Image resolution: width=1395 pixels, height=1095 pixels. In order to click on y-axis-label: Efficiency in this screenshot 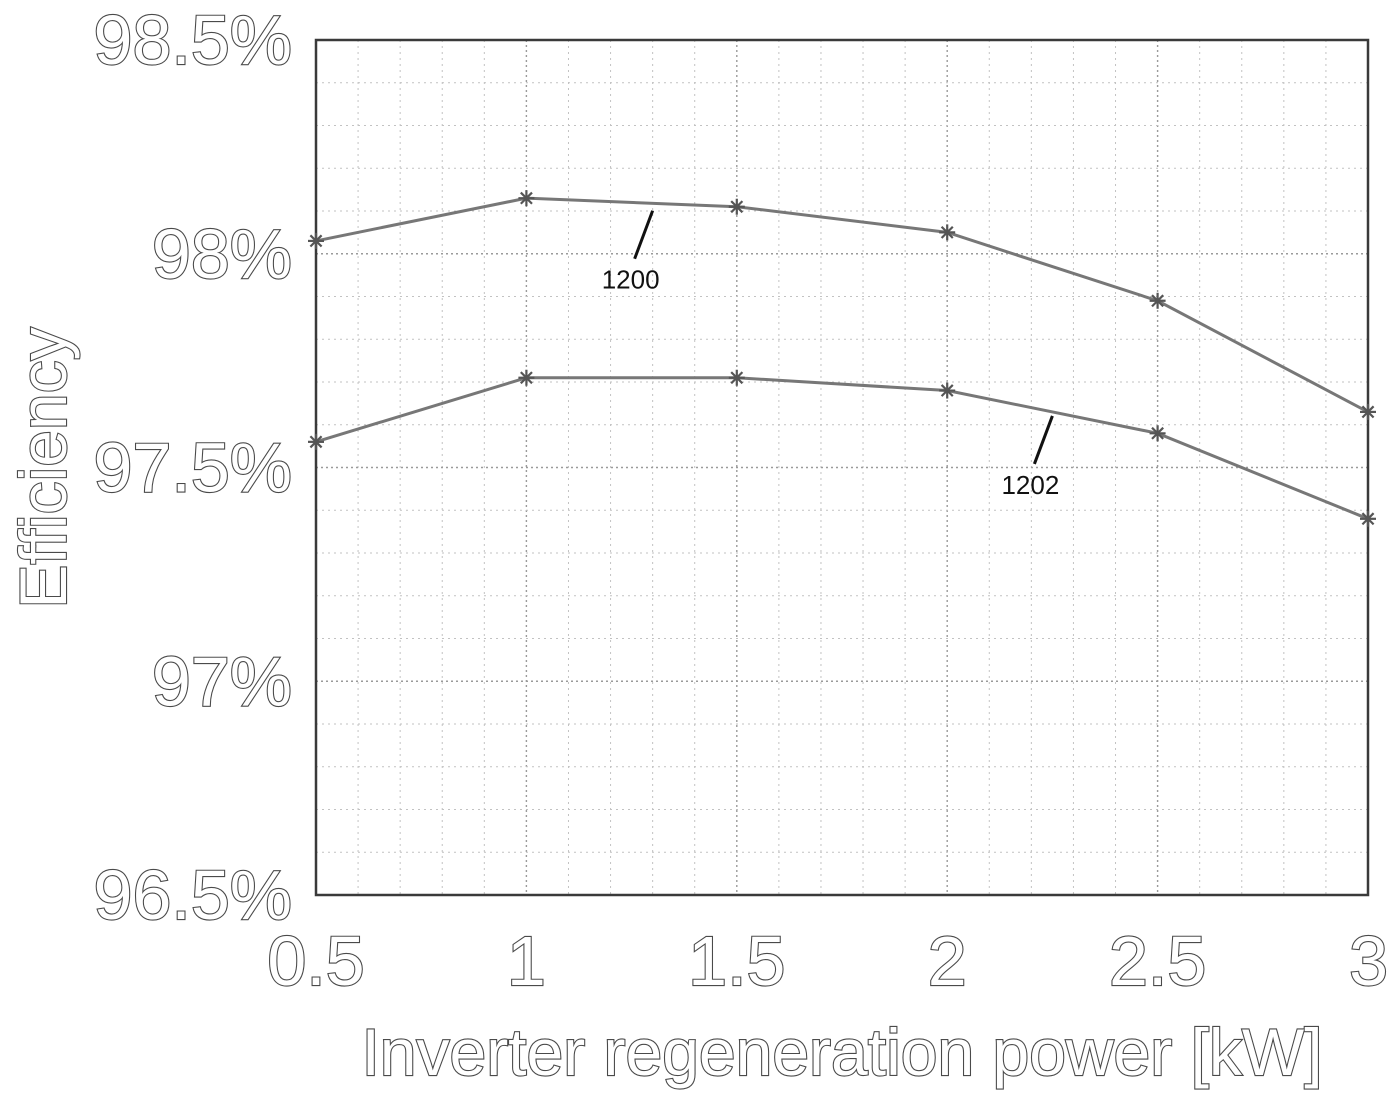, I will do `click(43, 467)`.